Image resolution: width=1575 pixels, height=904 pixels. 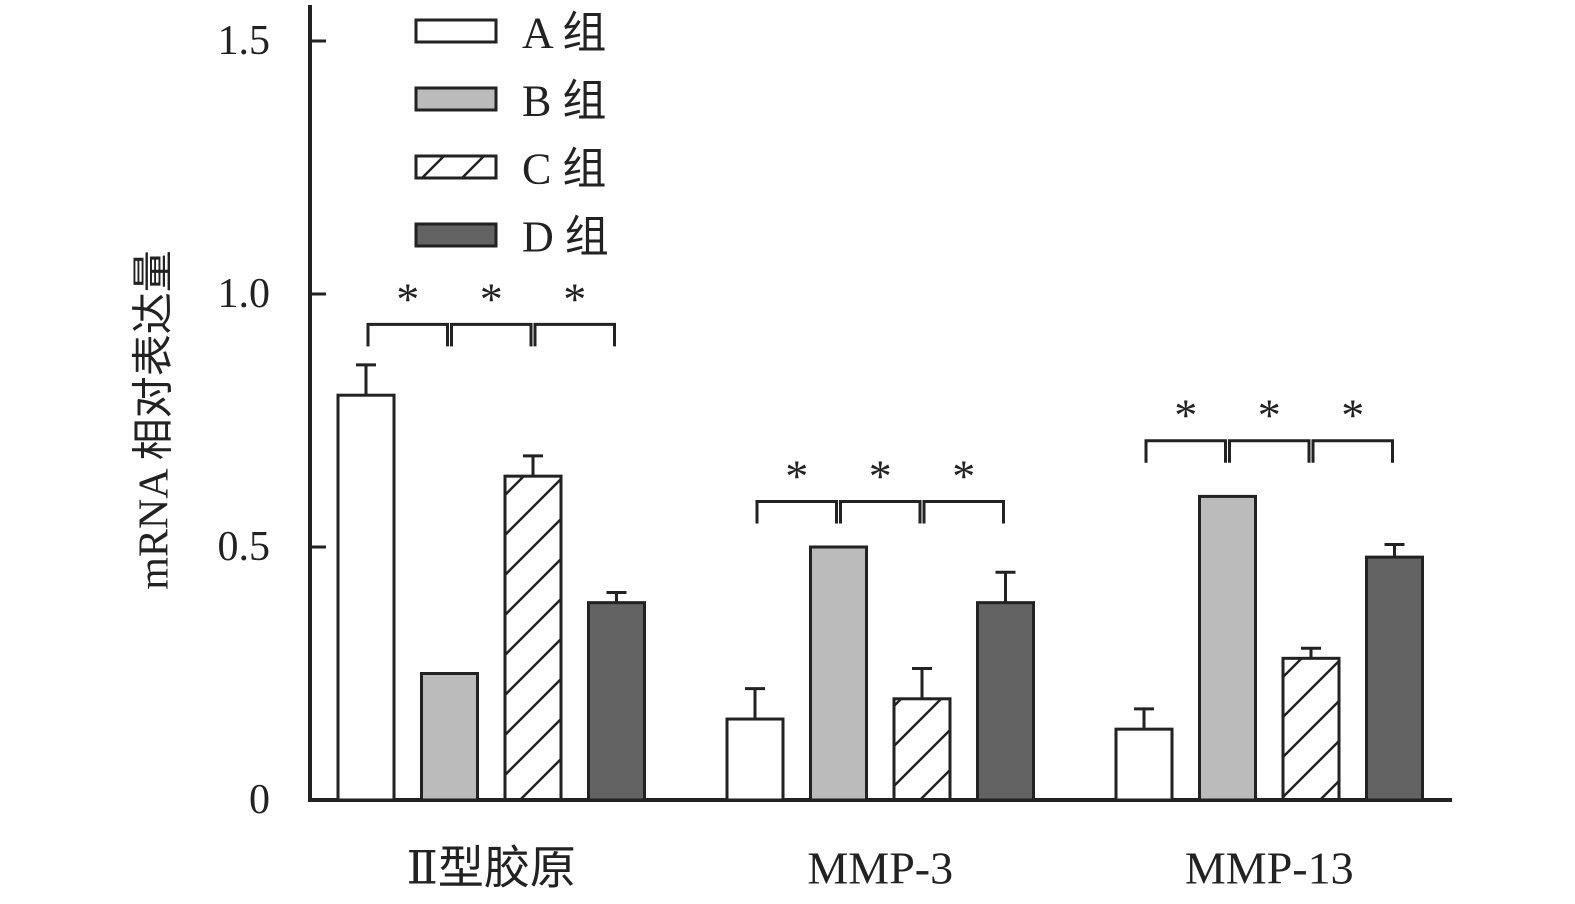 What do you see at coordinates (1269, 868) in the screenshot?
I see `x-category-label: MMP-13` at bounding box center [1269, 868].